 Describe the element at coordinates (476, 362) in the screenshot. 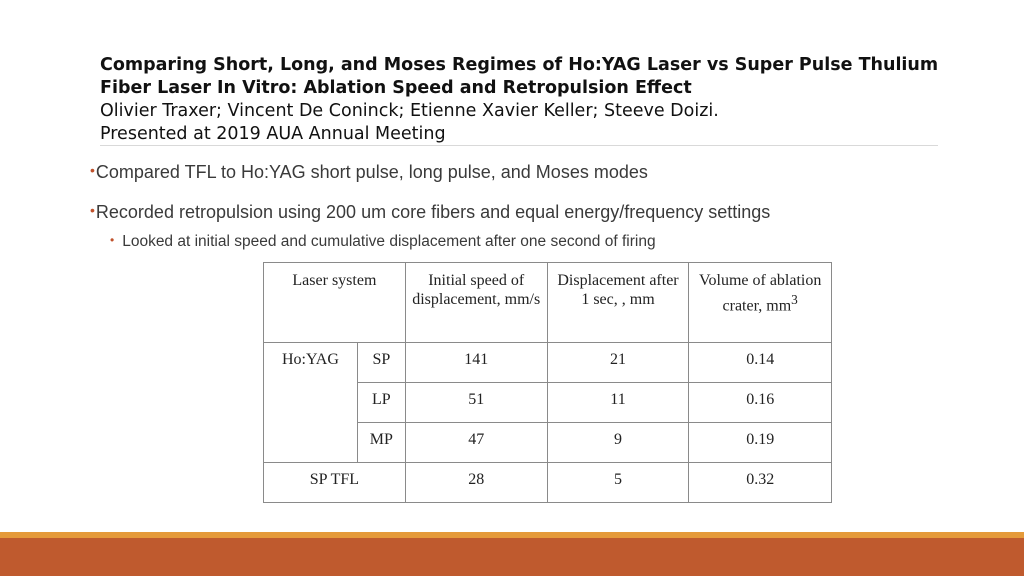

I see `speed-cell: 141` at that location.